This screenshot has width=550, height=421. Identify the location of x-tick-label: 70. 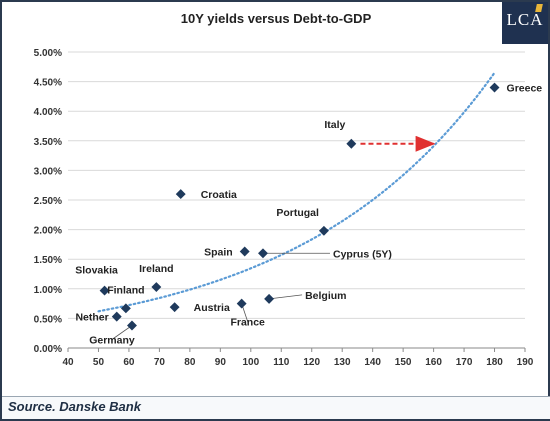
(160, 362).